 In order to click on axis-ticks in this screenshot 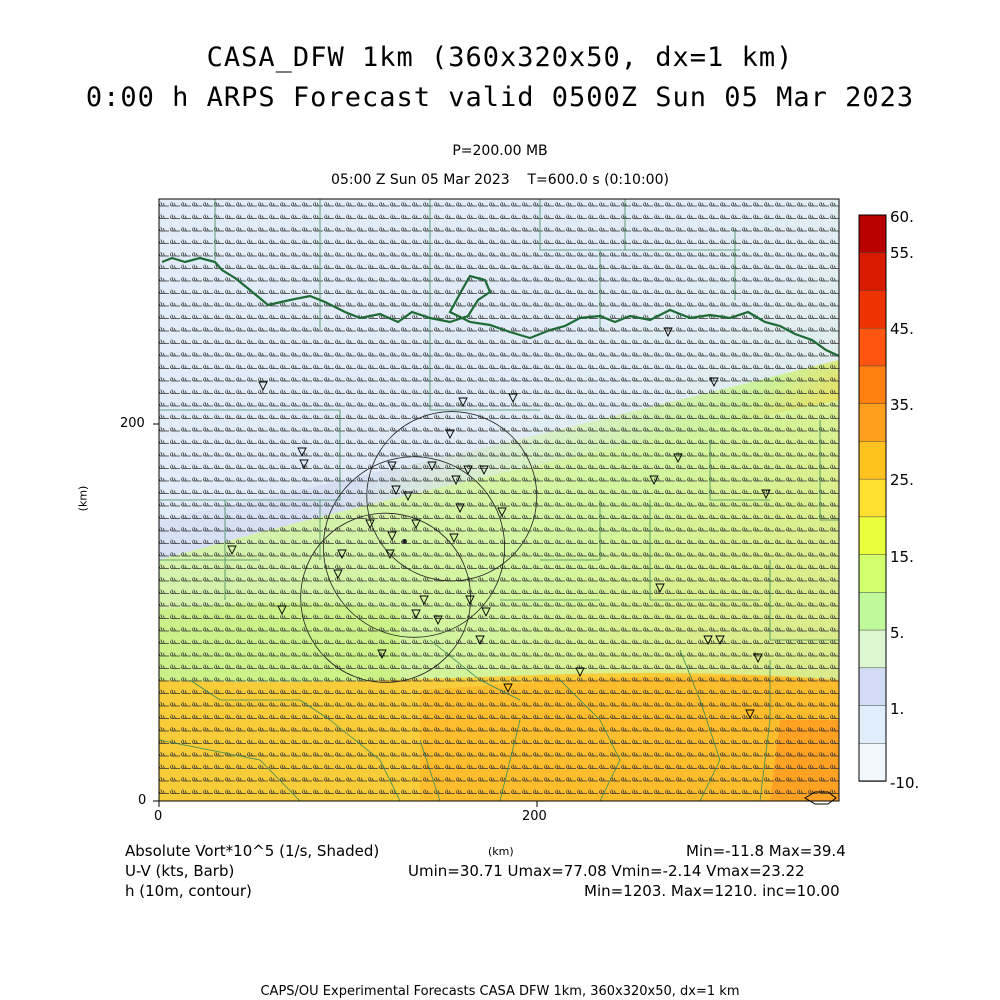, I will do `click(345, 615)`.